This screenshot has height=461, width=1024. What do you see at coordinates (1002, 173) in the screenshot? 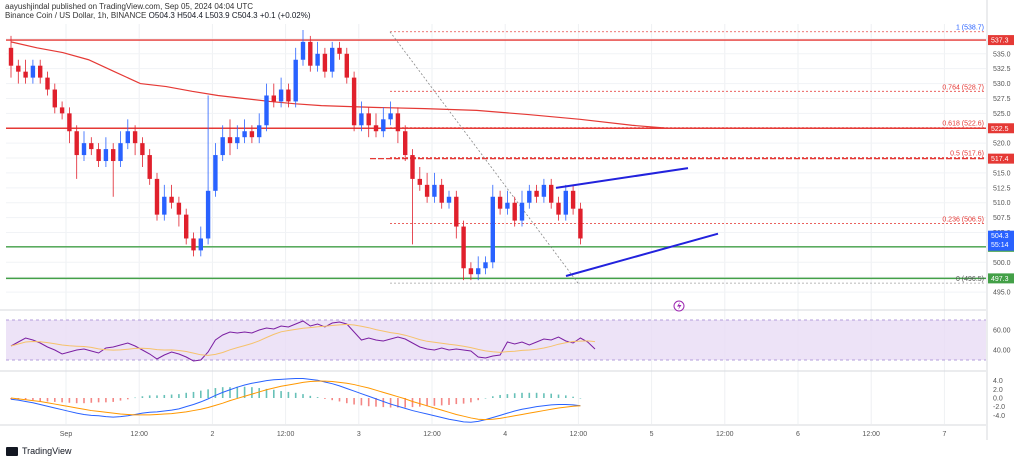
I see `price-tick-label: 515.0` at bounding box center [1002, 173].